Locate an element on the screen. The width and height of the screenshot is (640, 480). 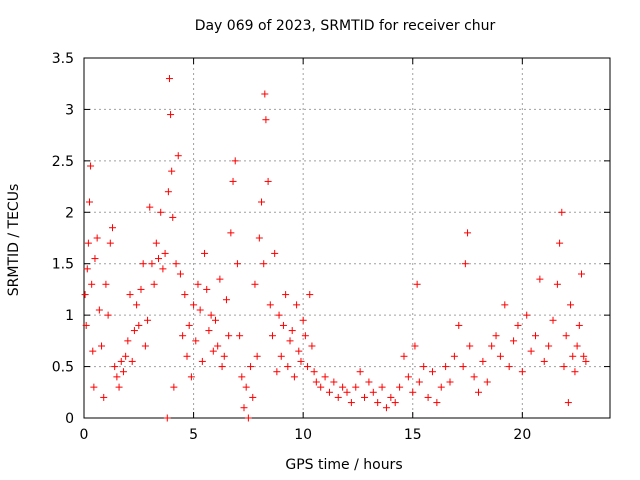
x-tick-label: 10 is located at coordinates (303, 435).